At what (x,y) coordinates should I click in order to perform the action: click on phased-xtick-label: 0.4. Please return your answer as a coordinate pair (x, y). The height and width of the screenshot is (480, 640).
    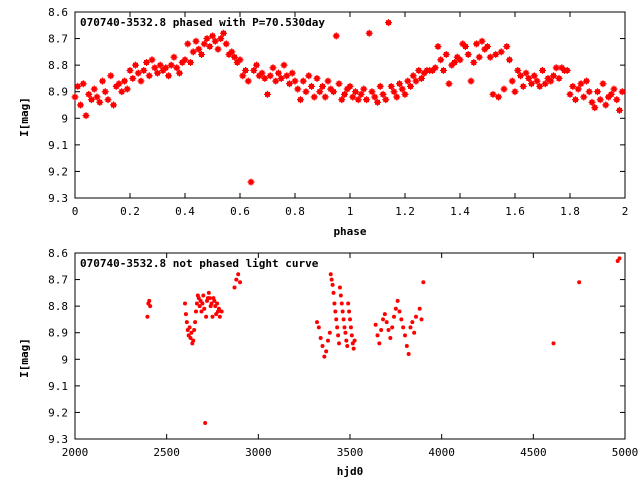
    Looking at the image, I should click on (185, 211).